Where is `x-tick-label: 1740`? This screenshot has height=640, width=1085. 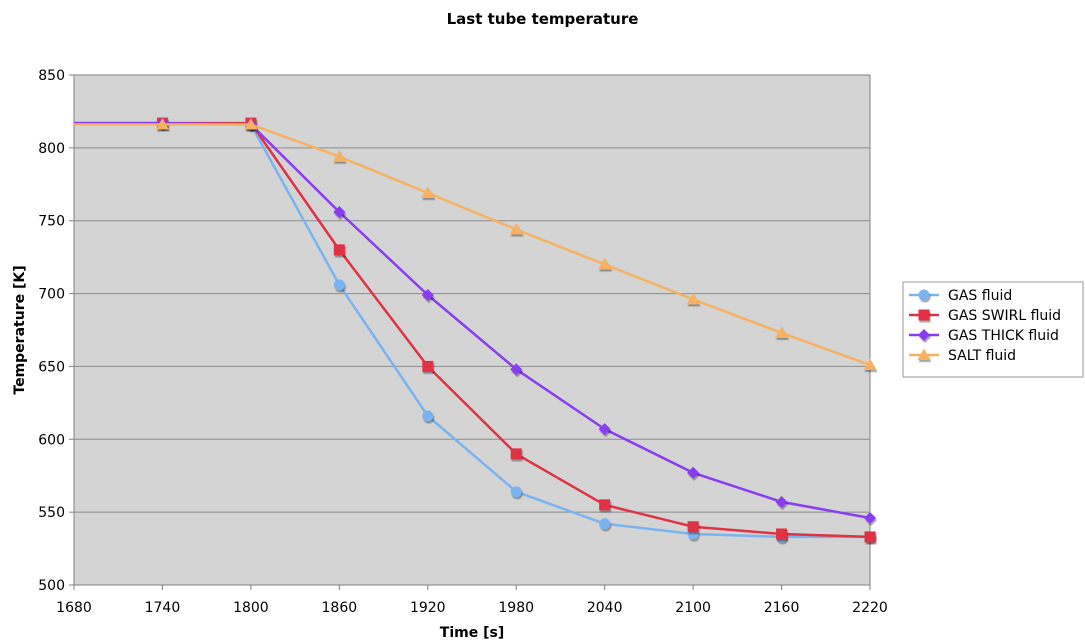
x-tick-label: 1740 is located at coordinates (163, 608).